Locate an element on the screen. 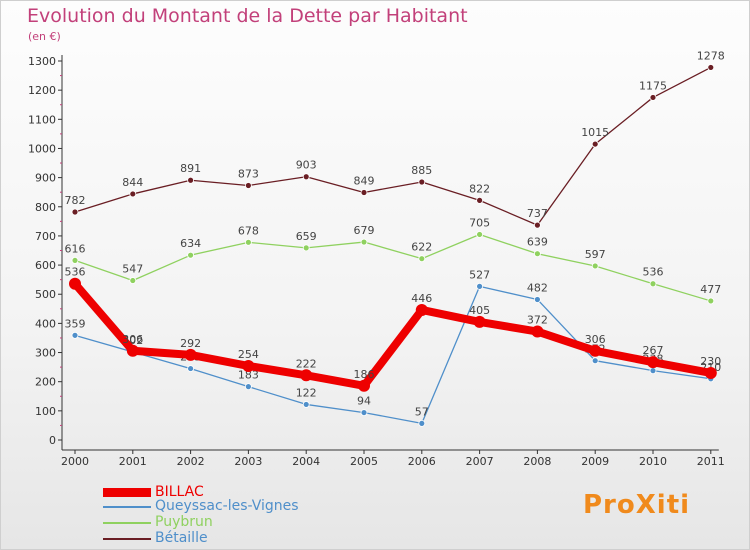 The width and height of the screenshot is (750, 550). legend-swatch-betaille is located at coordinates (127, 539).